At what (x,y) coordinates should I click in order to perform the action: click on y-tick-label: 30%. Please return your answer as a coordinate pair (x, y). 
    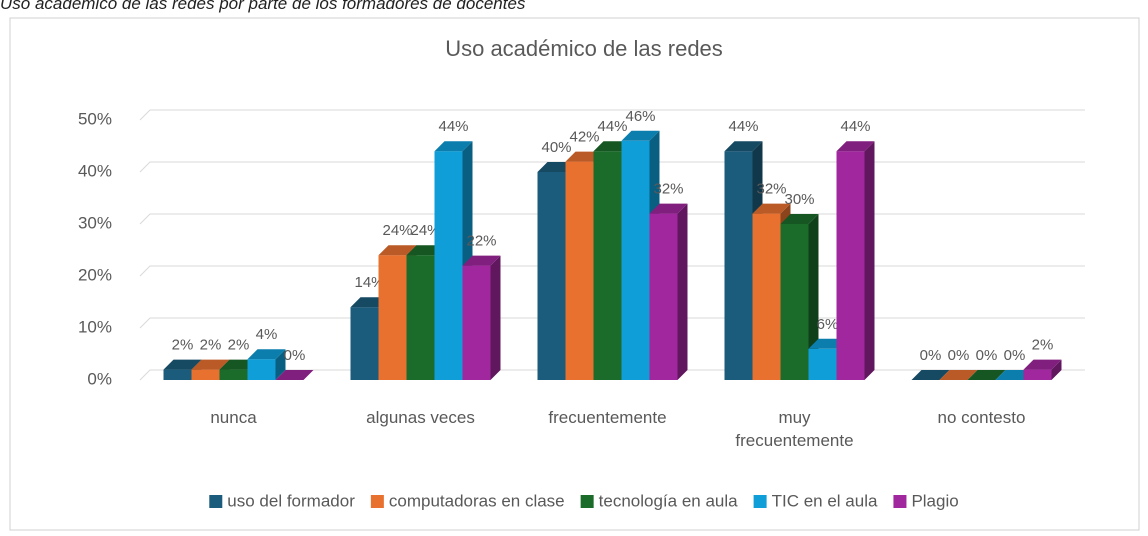
    Looking at the image, I should click on (95, 222).